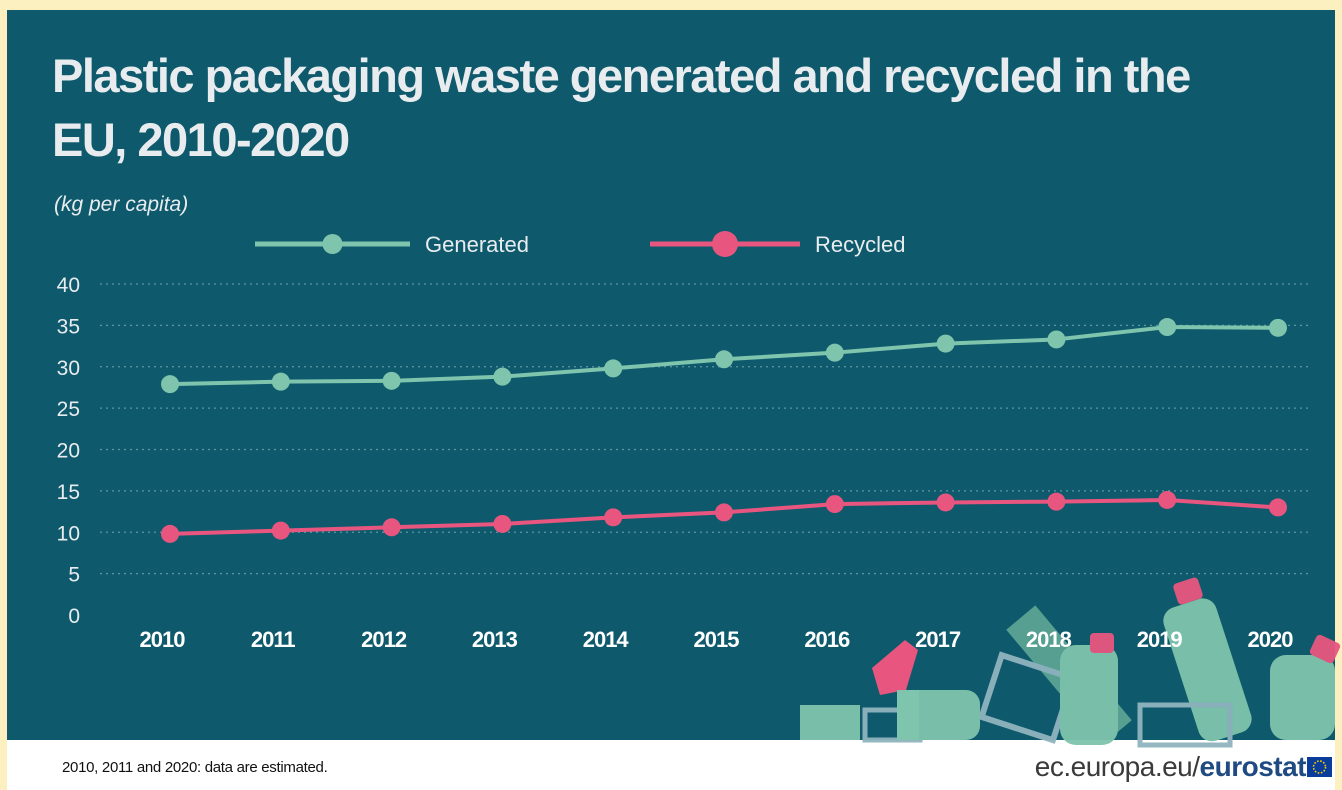 This screenshot has height=790, width=1342. I want to click on spray-bottle-icon, so click(895, 690).